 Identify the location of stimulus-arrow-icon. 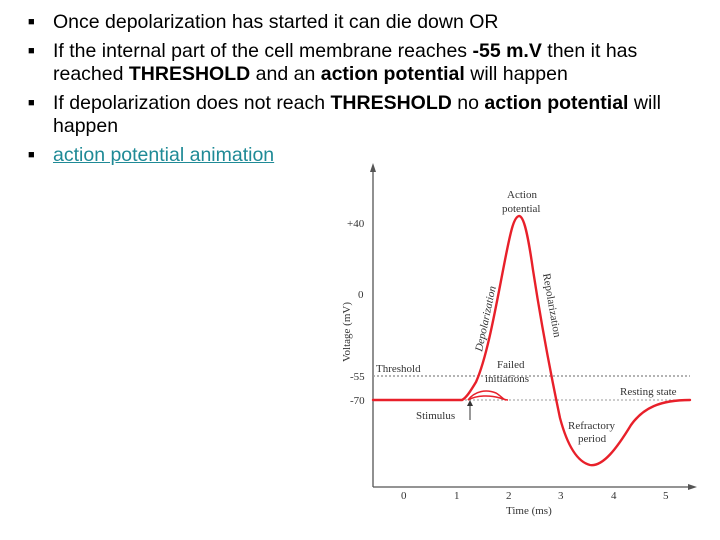
(470, 403).